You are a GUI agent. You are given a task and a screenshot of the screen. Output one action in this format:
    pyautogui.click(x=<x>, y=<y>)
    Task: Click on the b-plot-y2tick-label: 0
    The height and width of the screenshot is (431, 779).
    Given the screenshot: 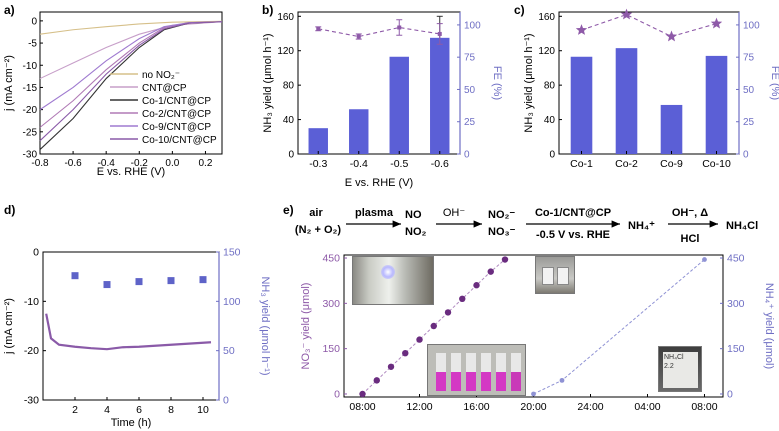 What is the action you would take?
    pyautogui.click(x=467, y=155)
    